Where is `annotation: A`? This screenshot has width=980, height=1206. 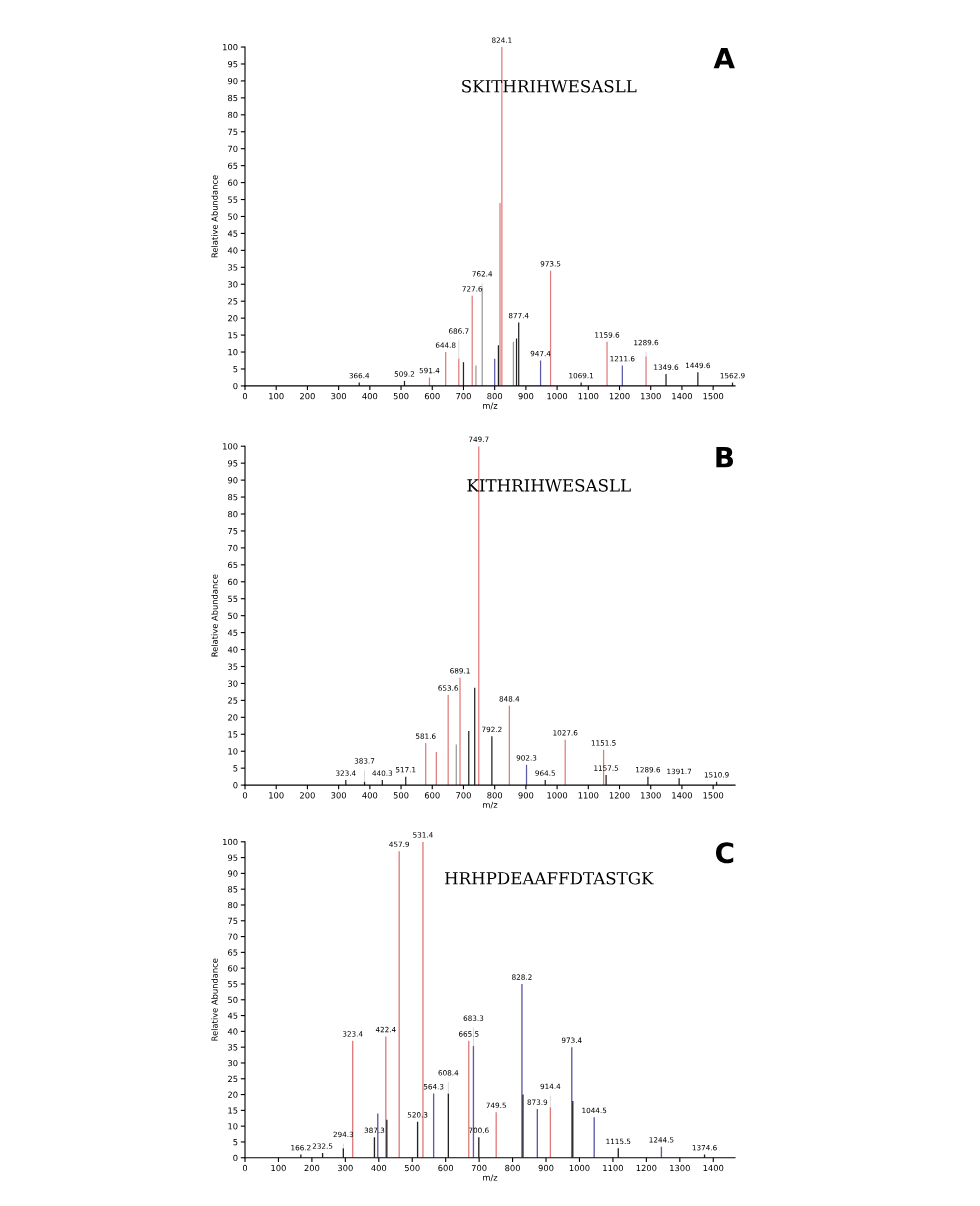
annotation: A is located at coordinates (724, 58).